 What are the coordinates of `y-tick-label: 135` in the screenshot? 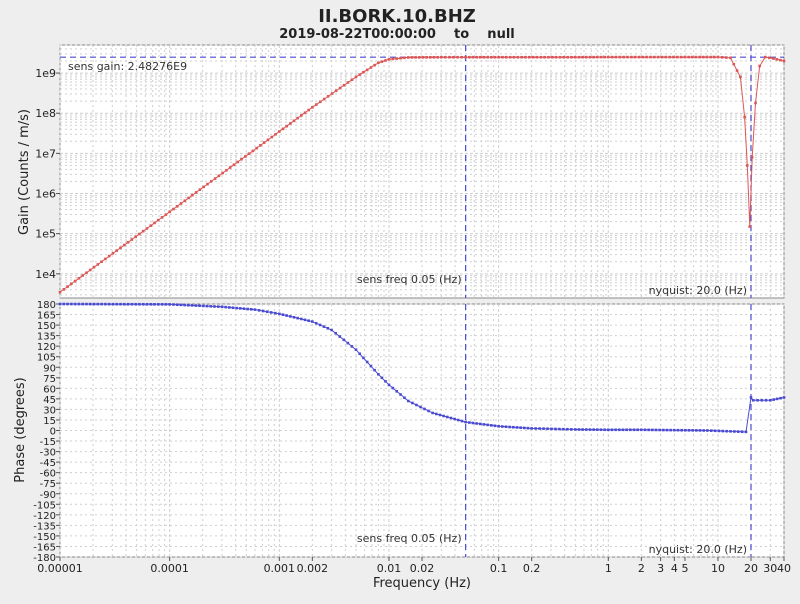 It's located at (46, 337).